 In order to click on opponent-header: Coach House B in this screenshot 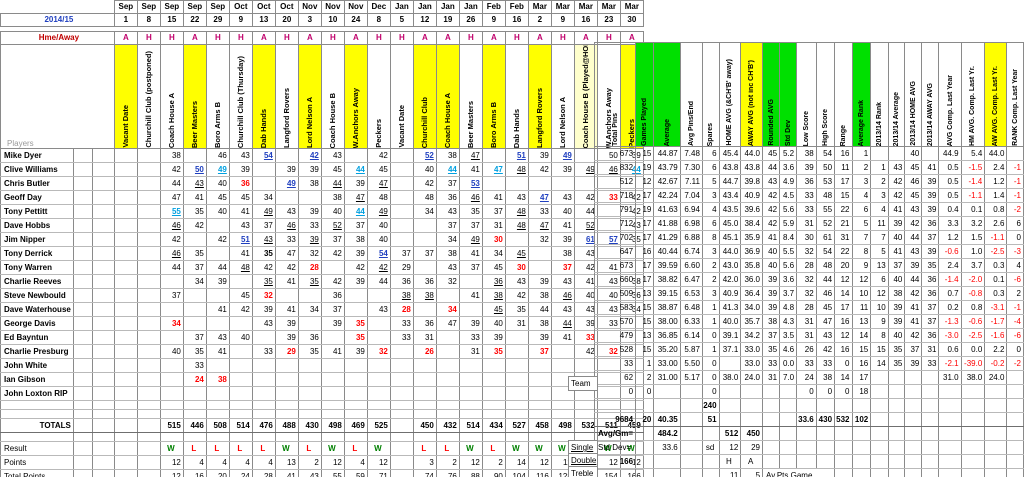, I will do `click(332, 96)`.